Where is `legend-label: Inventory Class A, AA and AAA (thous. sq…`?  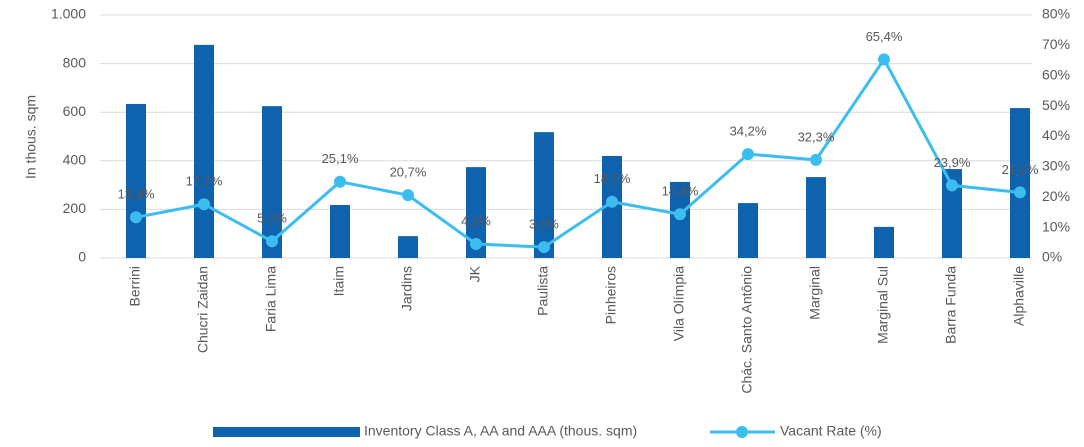
legend-label: Inventory Class A, AA and AAA (thous. sq… is located at coordinates (500, 431).